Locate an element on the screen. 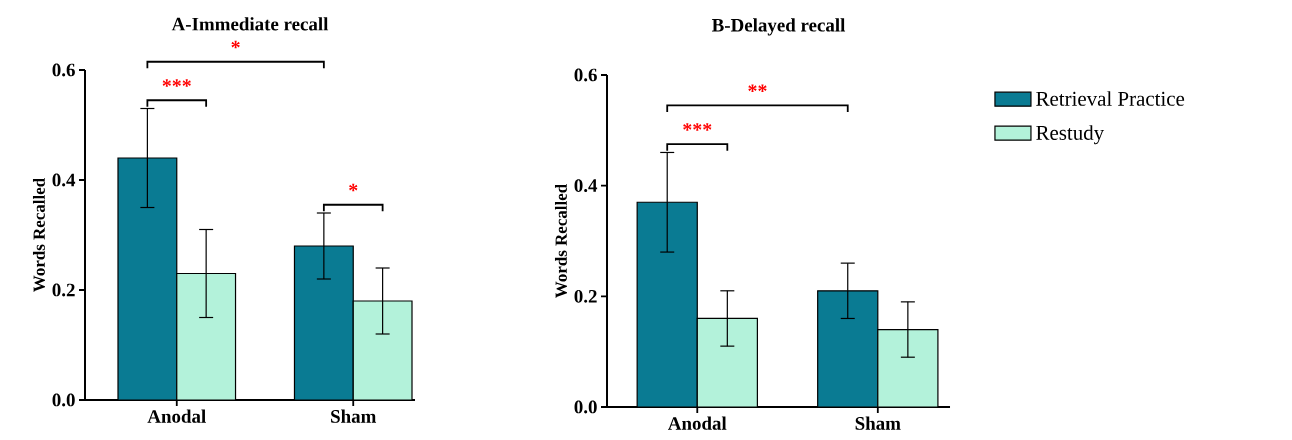 This screenshot has width=1292, height=440. chart-title: B-Delayed recall is located at coordinates (778, 27).